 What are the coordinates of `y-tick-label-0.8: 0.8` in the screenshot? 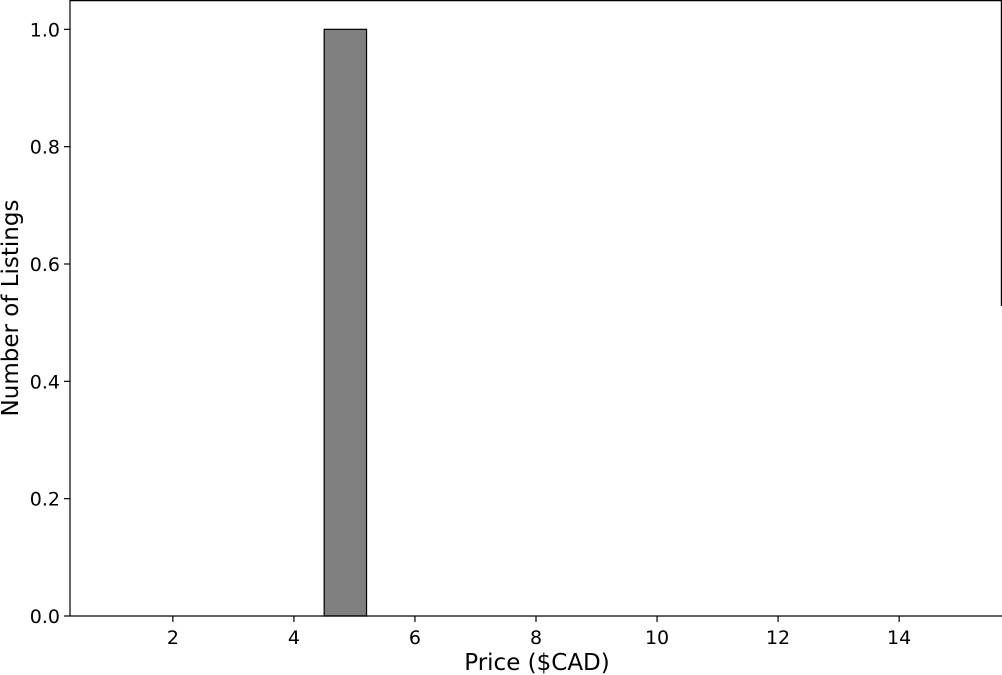 It's located at (45, 148).